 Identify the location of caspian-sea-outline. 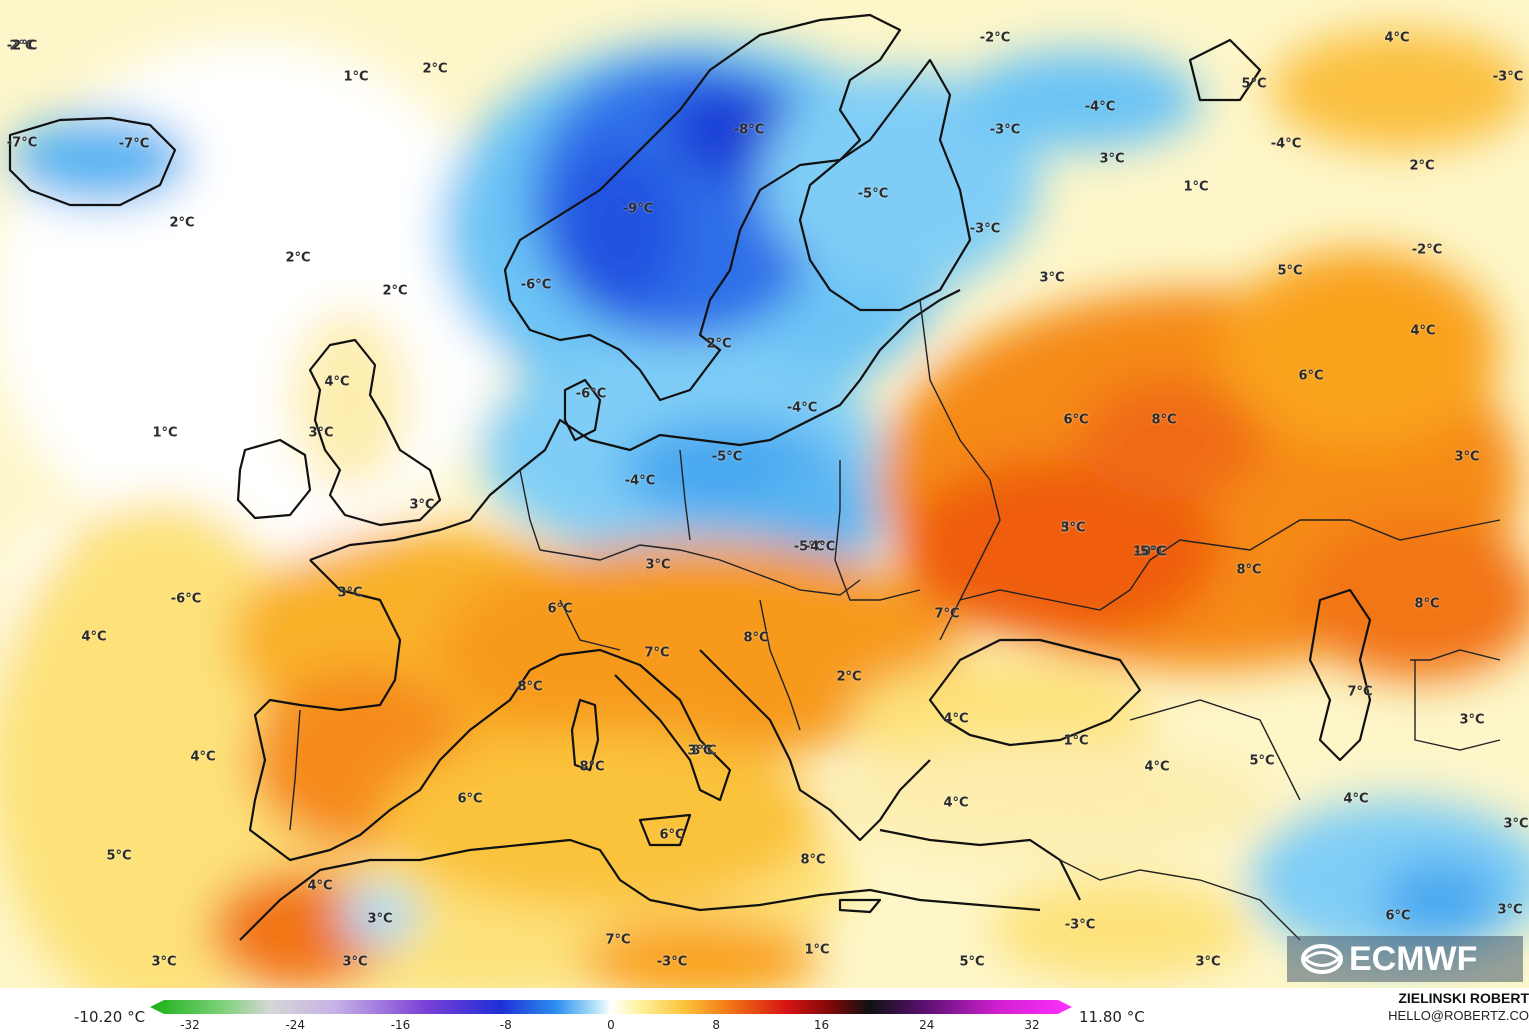
(1340, 675).